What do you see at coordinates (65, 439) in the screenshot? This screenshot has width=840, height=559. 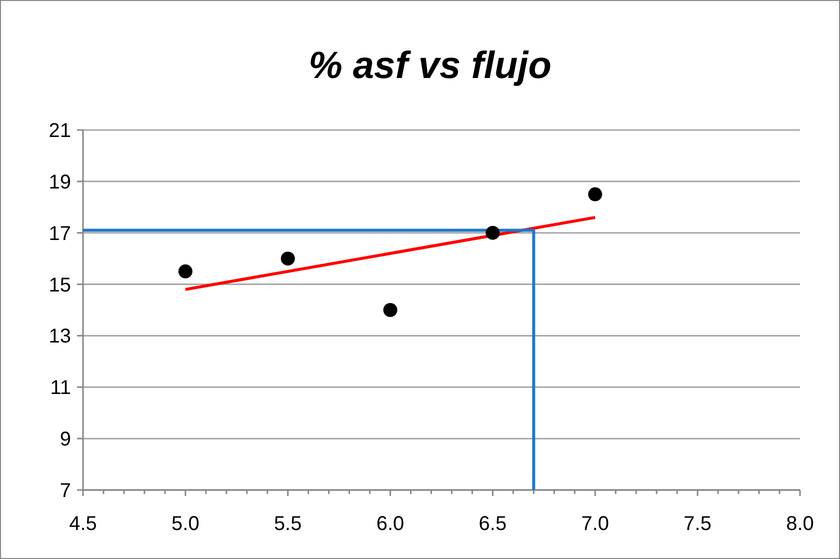 I see `y-tick-label: 9` at bounding box center [65, 439].